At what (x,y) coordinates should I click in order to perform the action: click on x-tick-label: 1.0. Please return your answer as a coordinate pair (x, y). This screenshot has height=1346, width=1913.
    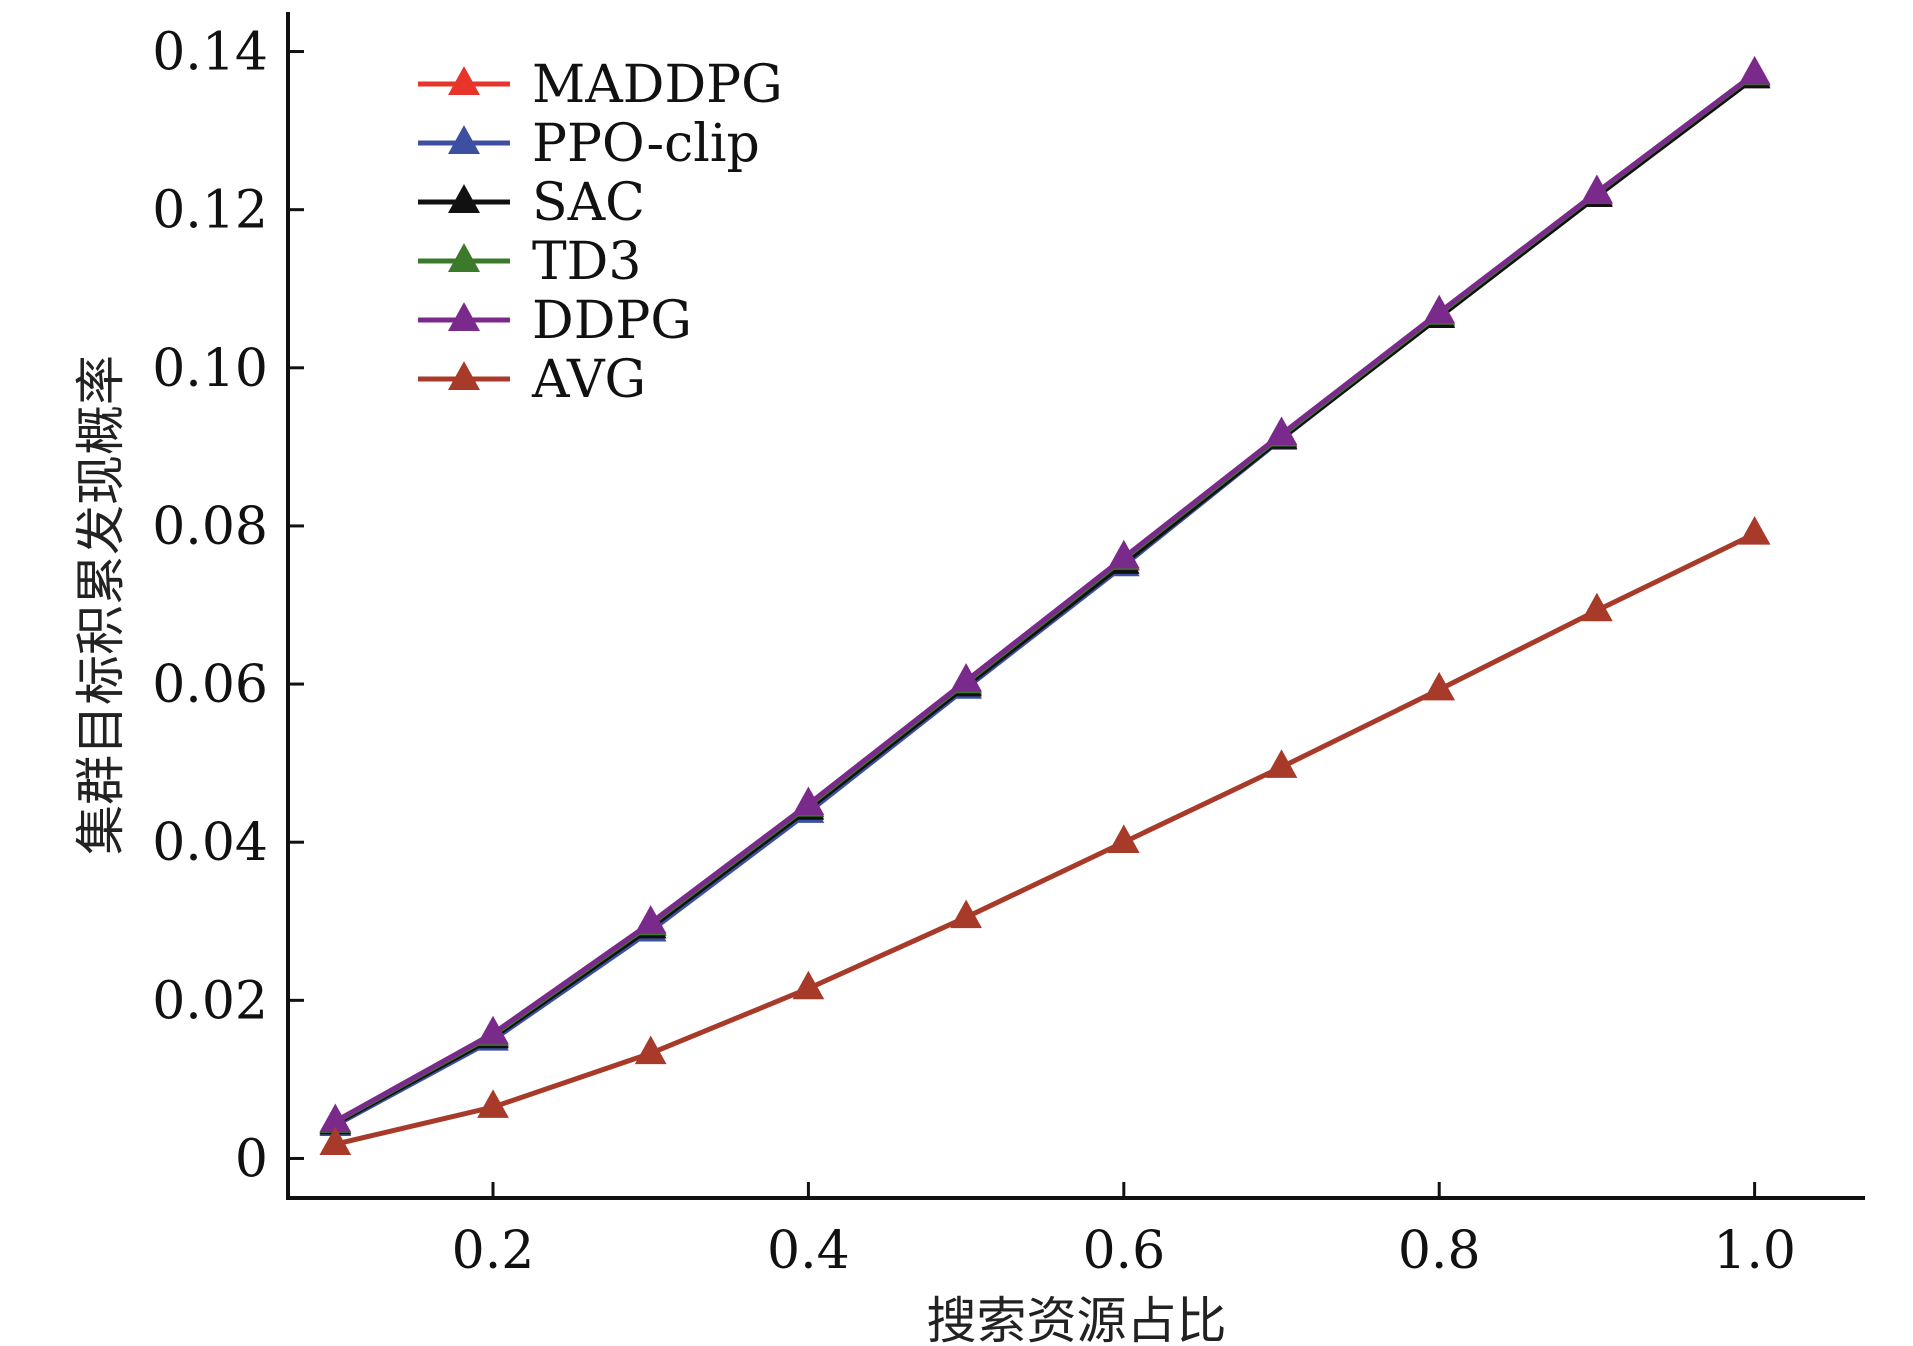
    Looking at the image, I should click on (1754, 1251).